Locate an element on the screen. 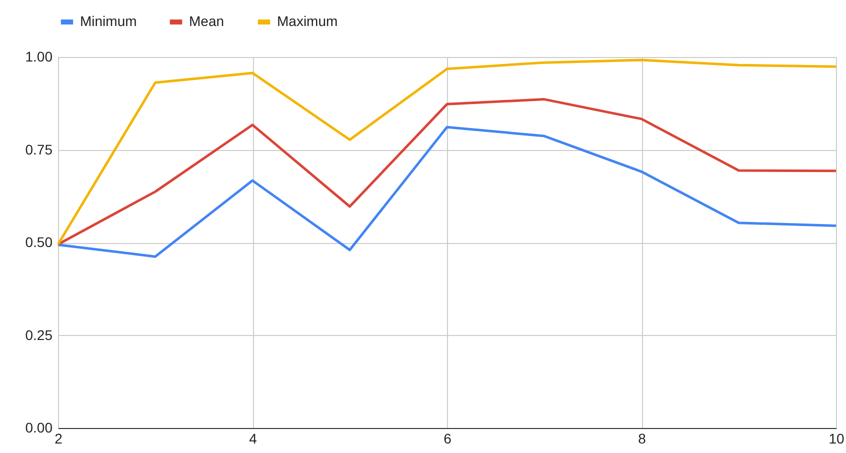 The height and width of the screenshot is (453, 846). legend-label: Maximum is located at coordinates (307, 21).